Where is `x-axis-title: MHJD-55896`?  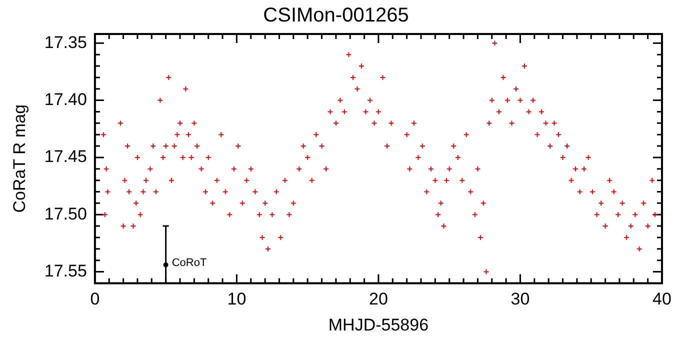
x-axis-title: MHJD-55896 is located at coordinates (378, 324).